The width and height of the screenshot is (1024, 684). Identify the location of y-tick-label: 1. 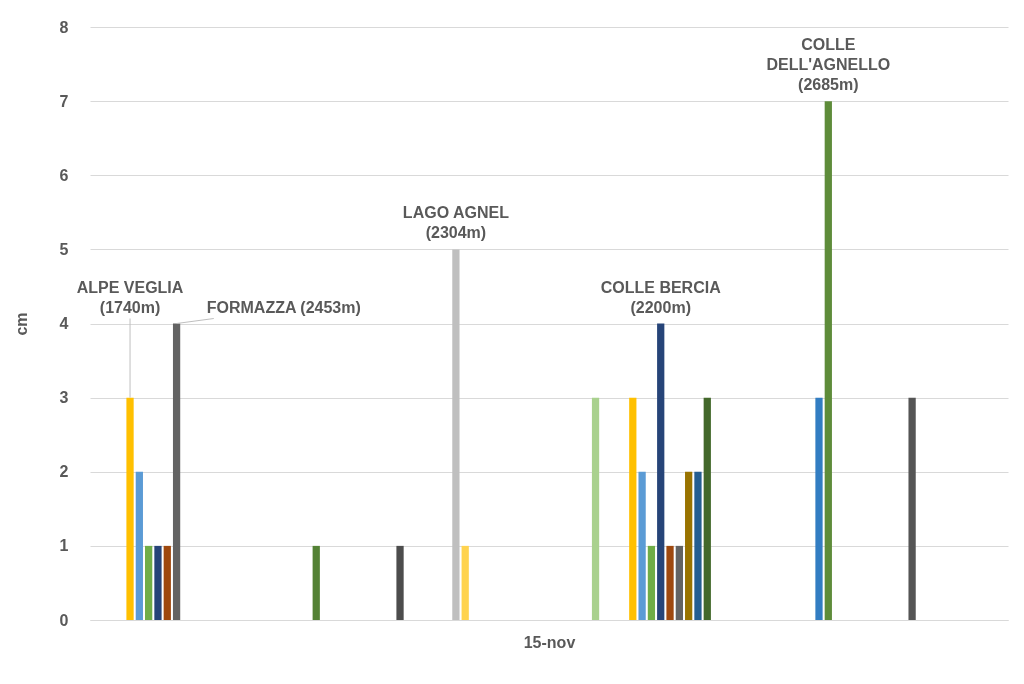
(64, 546).